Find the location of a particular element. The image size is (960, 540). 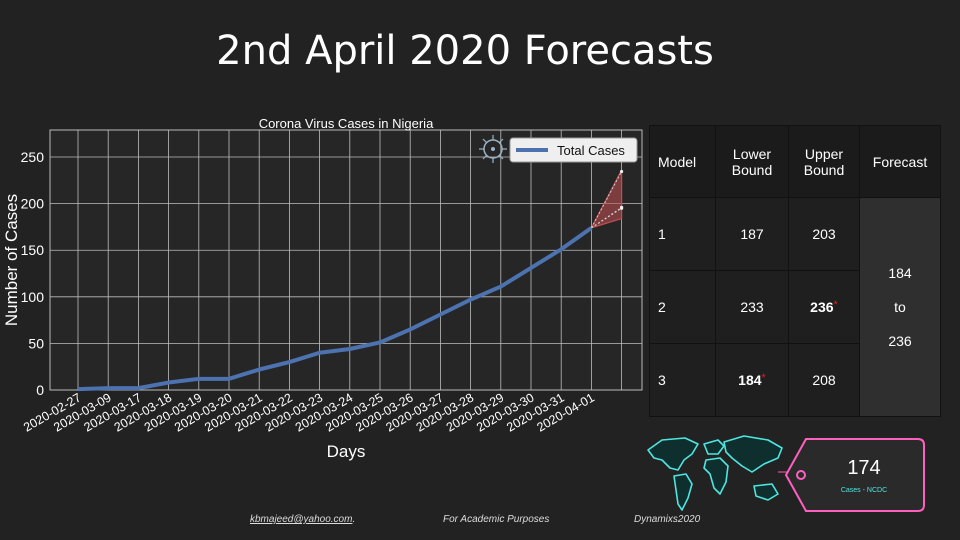

cases-tag: 174 Cases - NCDC is located at coordinates (854, 475).